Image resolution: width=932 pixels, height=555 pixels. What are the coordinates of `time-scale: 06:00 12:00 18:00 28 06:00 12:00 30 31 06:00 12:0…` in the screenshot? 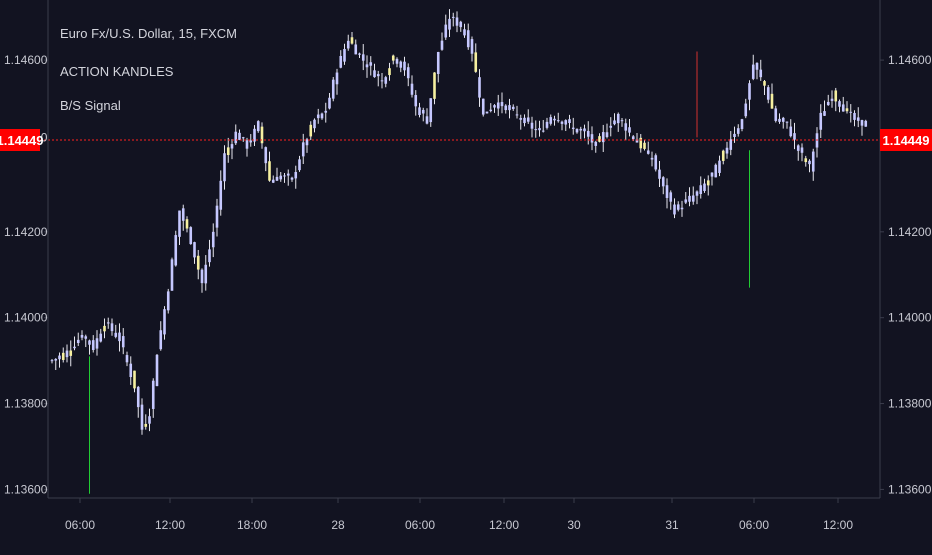 It's located at (459, 515).